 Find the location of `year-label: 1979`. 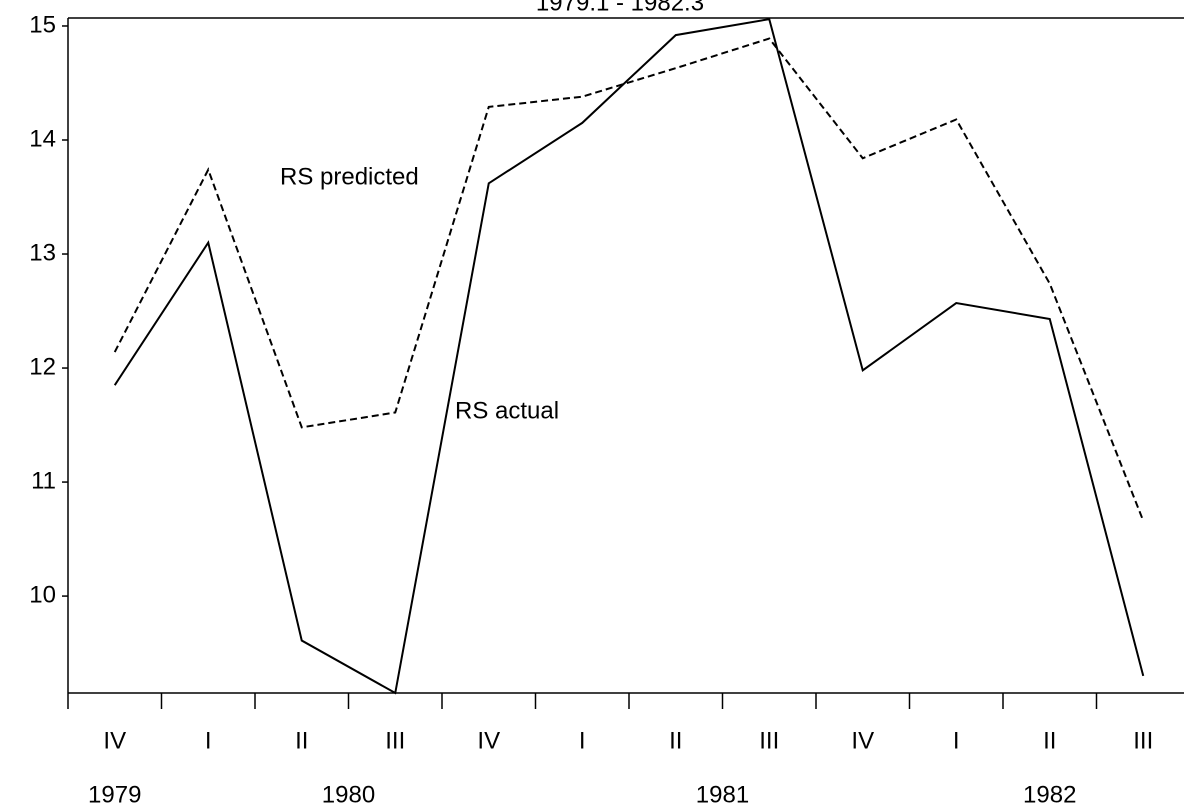

year-label: 1979 is located at coordinates (114, 794).